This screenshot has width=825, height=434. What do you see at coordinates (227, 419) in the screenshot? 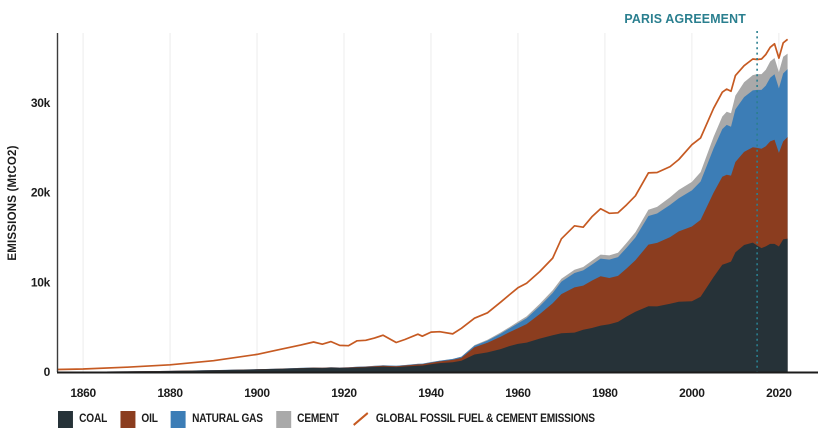
I see `legend-label-natural-gas: NATURAL GAS` at bounding box center [227, 419].